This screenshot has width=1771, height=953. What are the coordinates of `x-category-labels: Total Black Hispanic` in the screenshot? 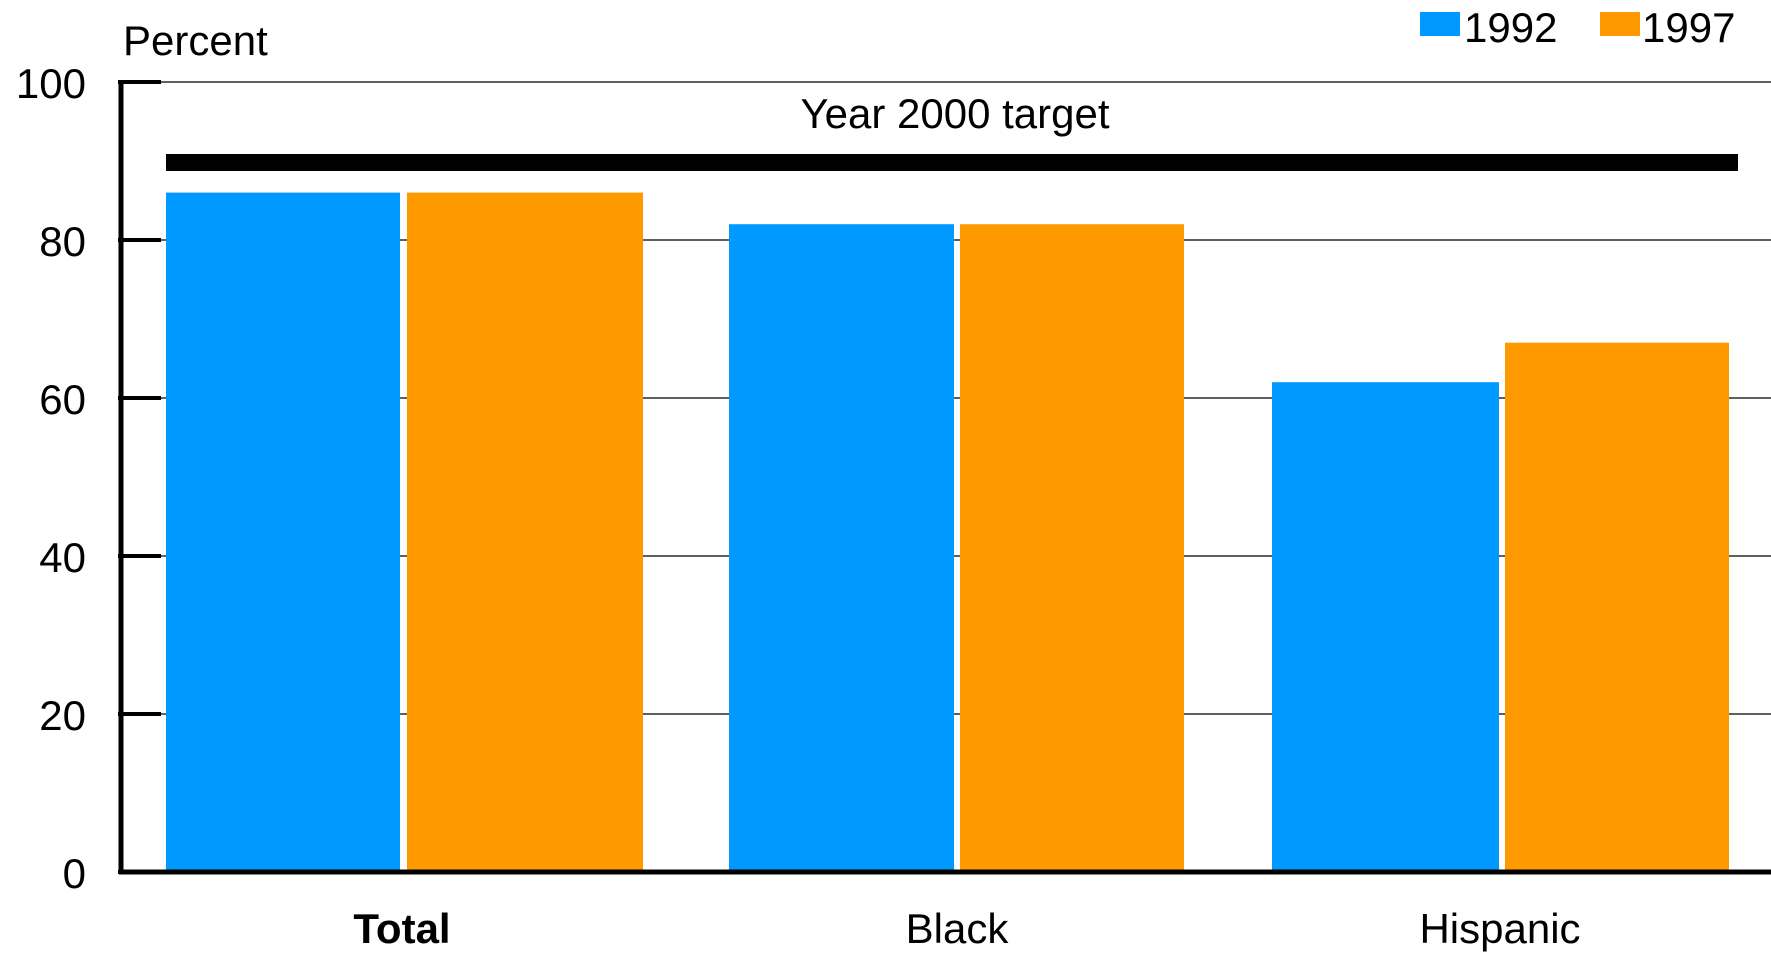 It's located at (966, 928).